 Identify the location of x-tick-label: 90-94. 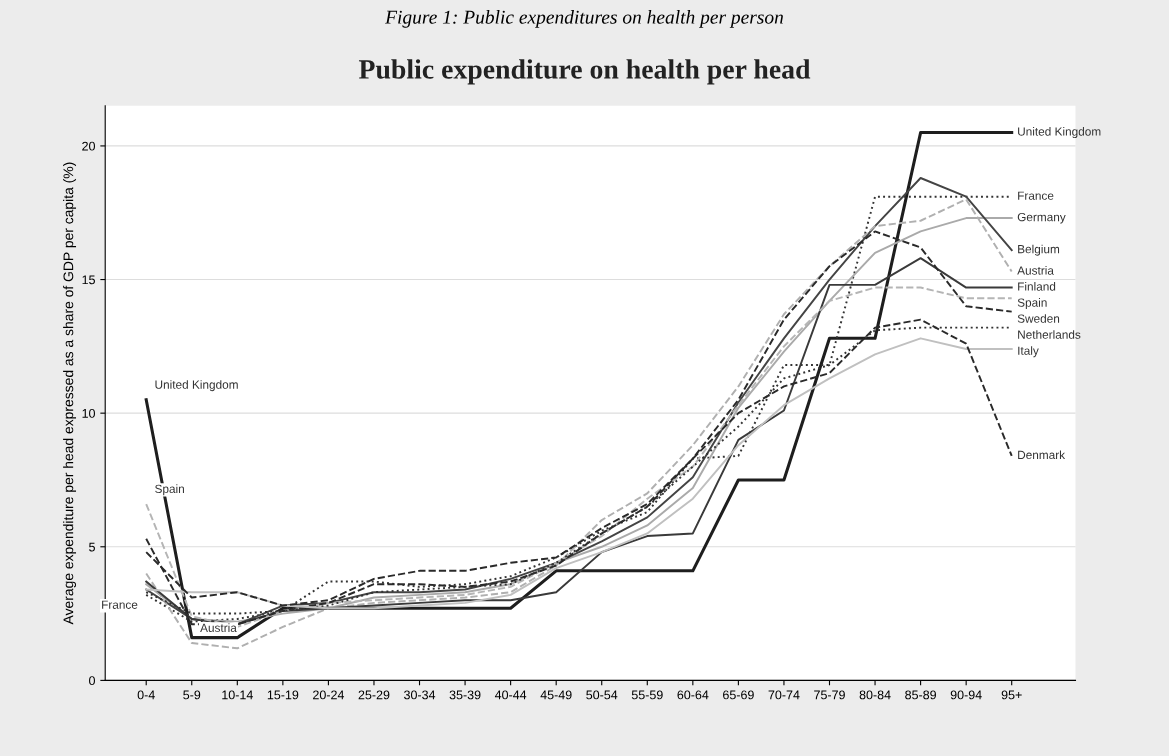
(966, 695).